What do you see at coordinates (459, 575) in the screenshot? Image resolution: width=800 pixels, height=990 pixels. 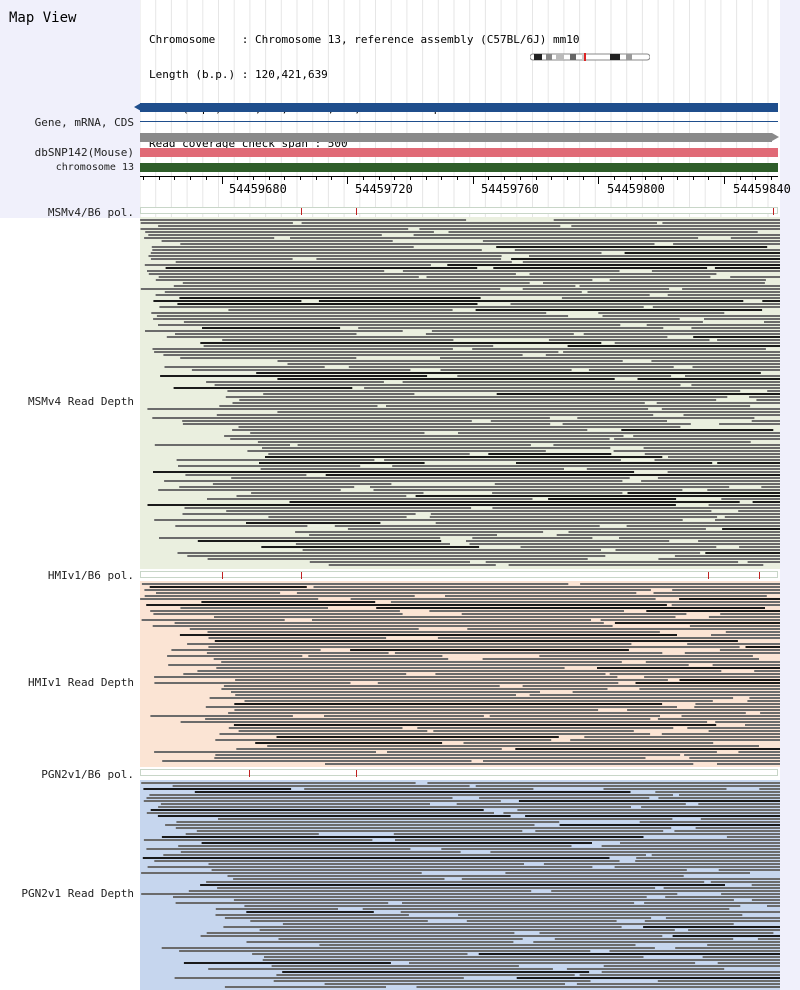 I see `hmi-pol-bar` at bounding box center [459, 575].